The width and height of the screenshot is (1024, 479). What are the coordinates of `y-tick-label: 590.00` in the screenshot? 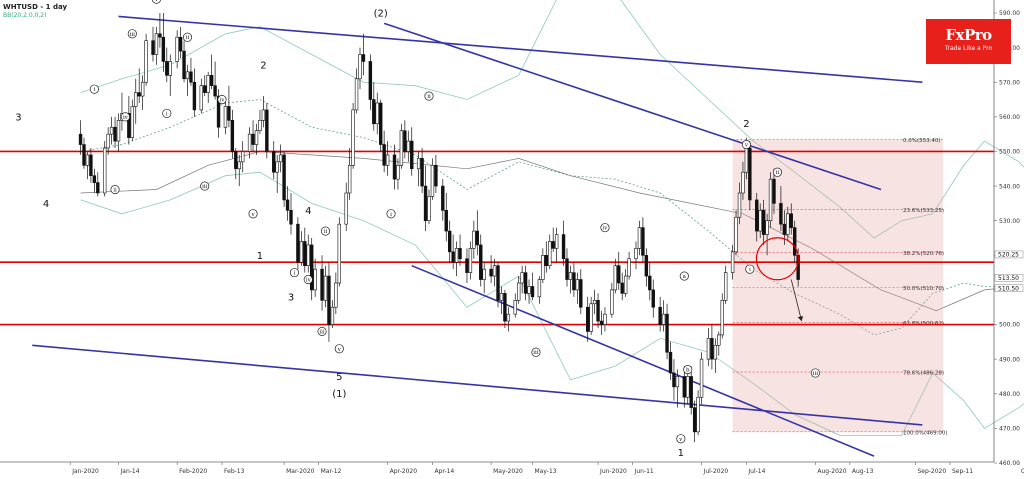 It's located at (1009, 13).